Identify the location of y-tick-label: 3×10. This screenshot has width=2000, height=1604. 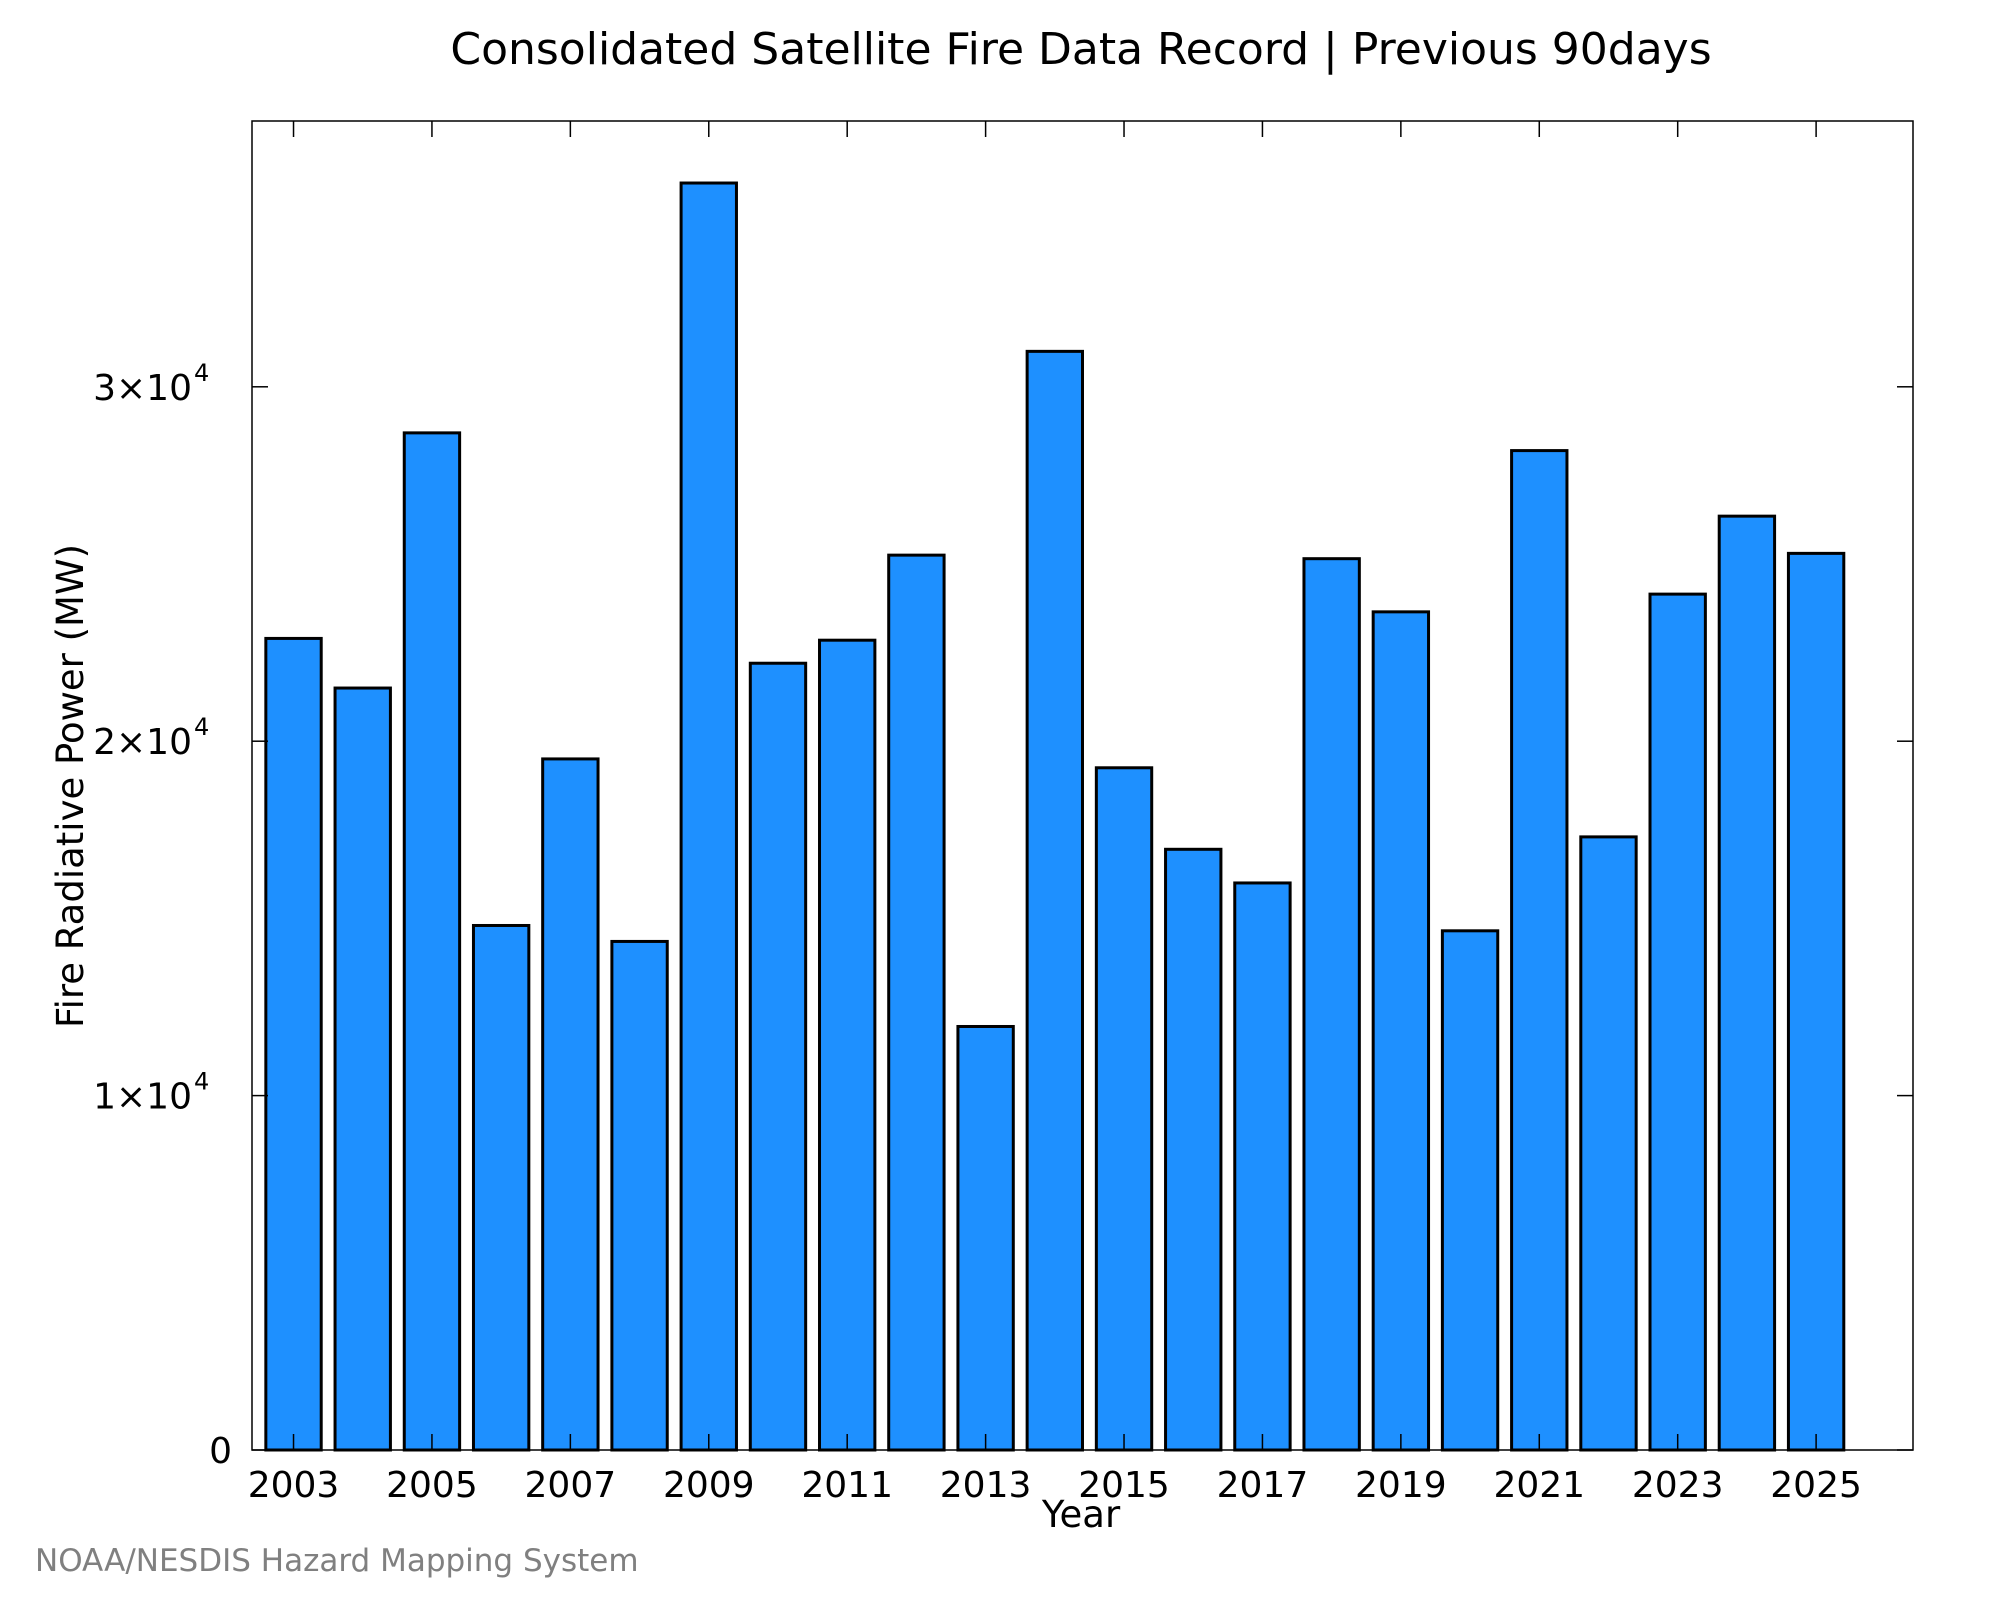
(142, 388).